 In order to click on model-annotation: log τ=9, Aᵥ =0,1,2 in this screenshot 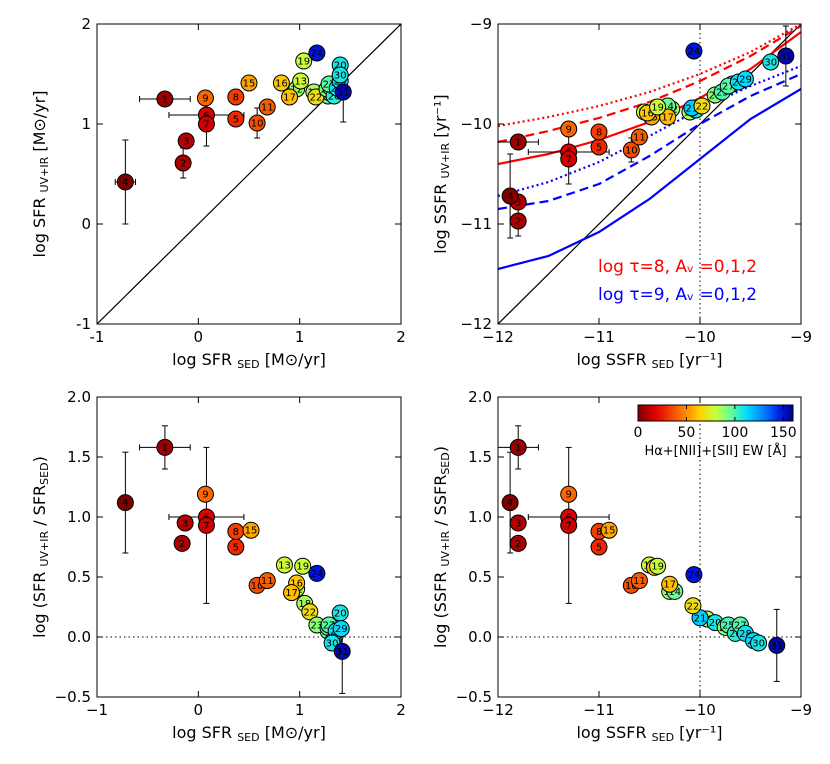, I will do `click(677, 295)`.